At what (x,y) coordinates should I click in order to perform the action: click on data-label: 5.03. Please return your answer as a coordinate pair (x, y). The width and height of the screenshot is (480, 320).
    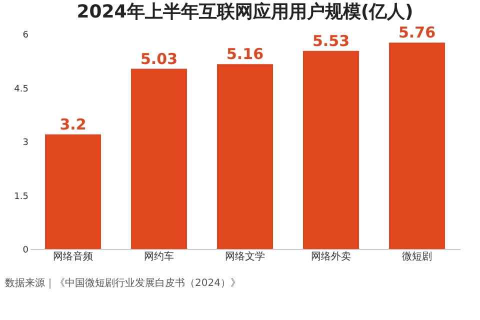
    Looking at the image, I should click on (159, 59).